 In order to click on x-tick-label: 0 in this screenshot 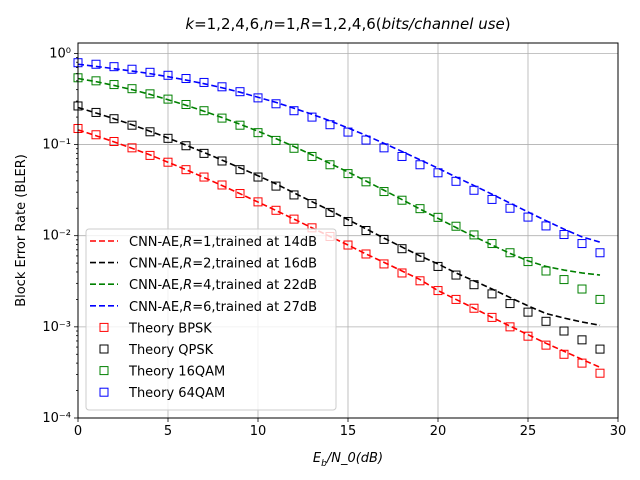, I will do `click(78, 431)`.